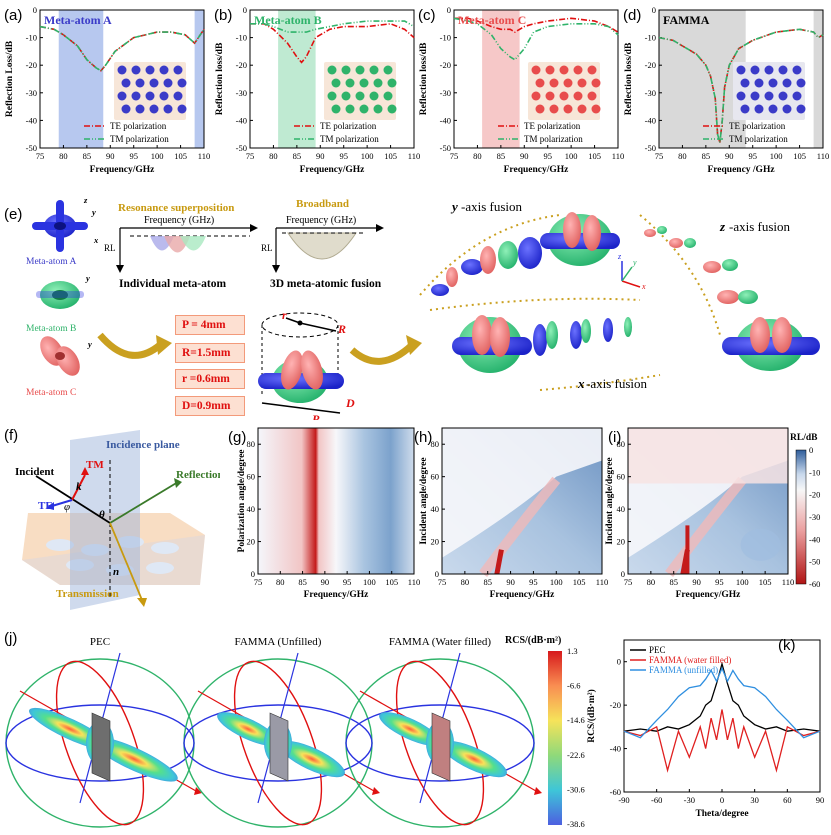 Image resolution: width=831 pixels, height=835 pixels. I want to click on panel-f-label: (f), so click(11, 435).